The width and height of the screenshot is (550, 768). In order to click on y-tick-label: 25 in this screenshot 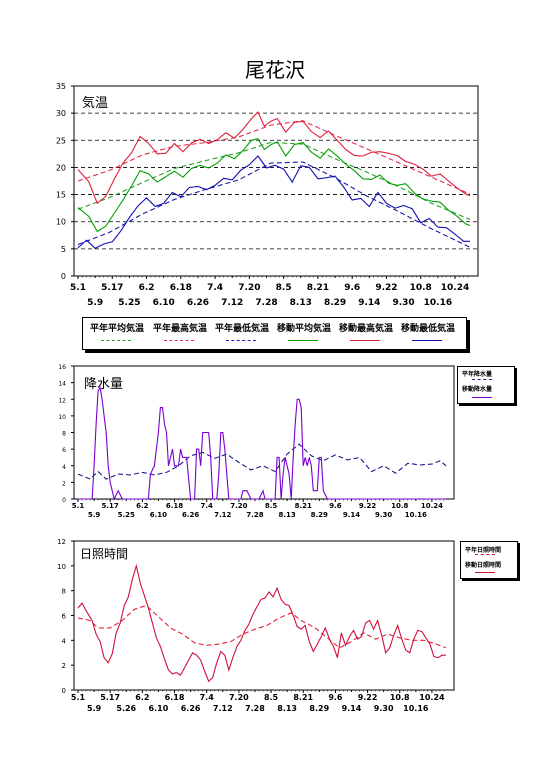, I will do `click(61, 140)`.